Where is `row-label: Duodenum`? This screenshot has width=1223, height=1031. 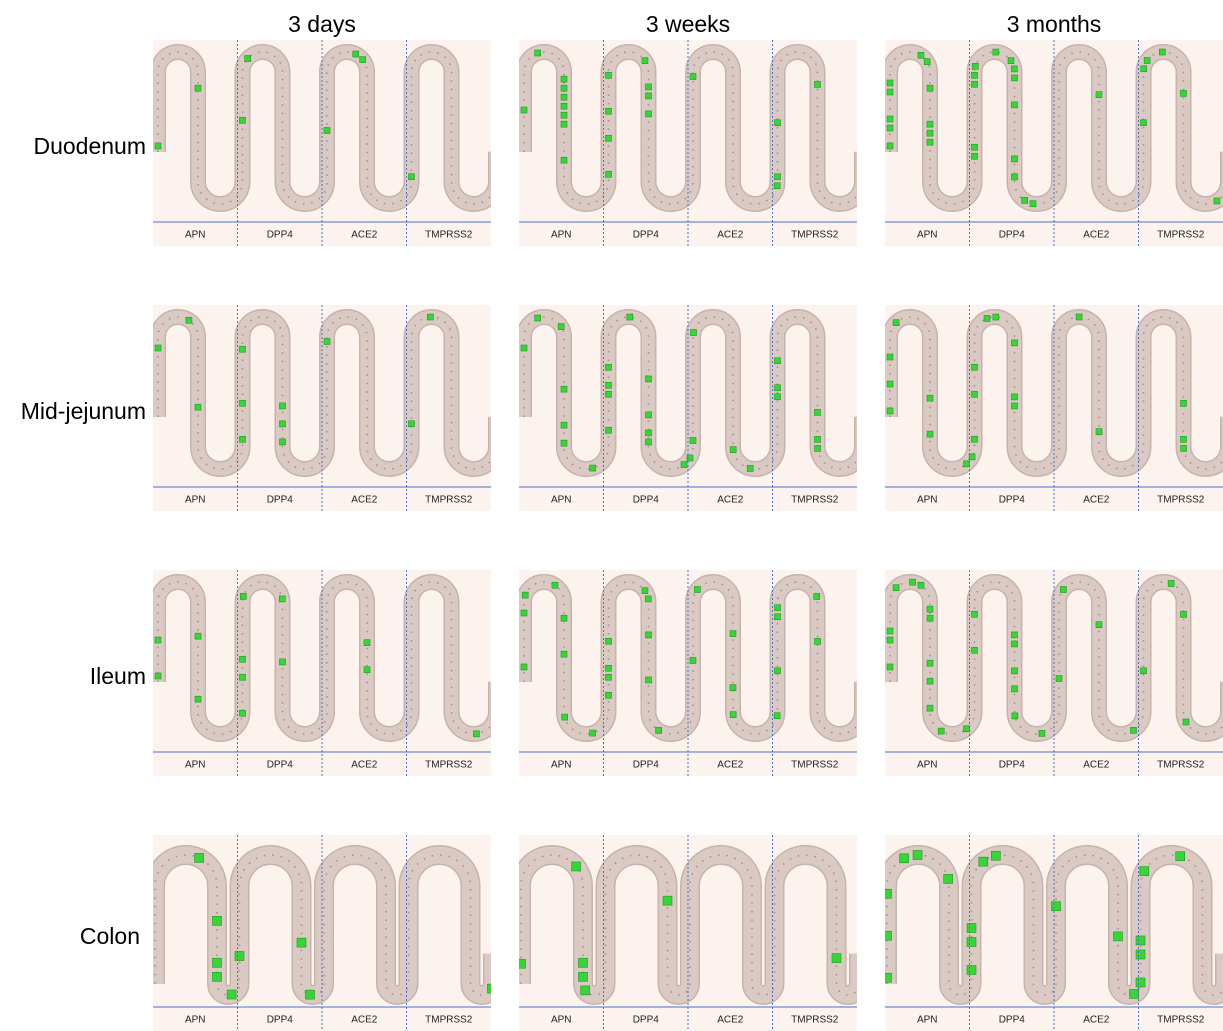
row-label: Duodenum is located at coordinates (89, 146).